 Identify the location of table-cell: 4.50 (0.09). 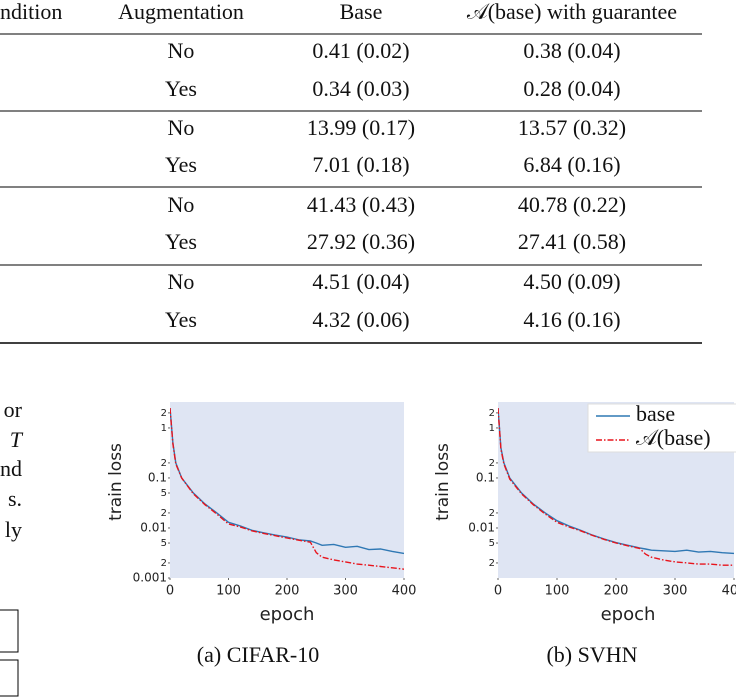
(571, 281).